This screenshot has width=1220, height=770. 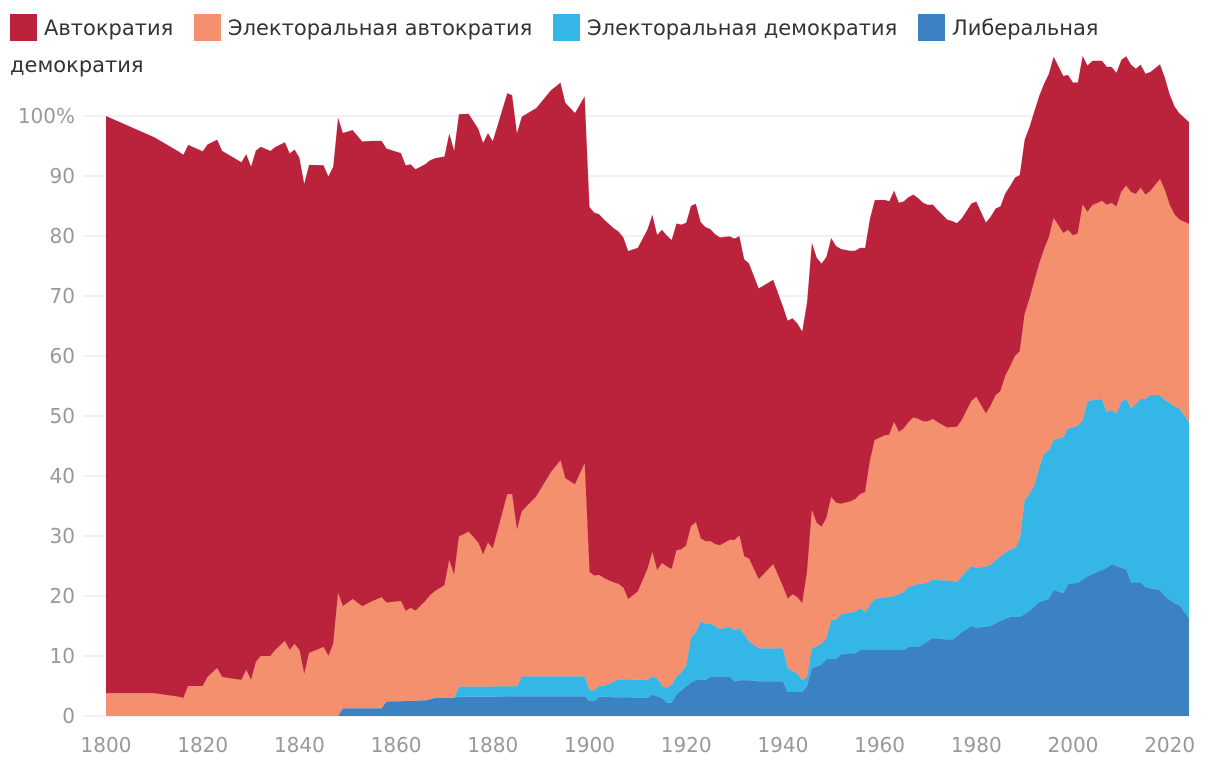 What do you see at coordinates (62, 536) in the screenshot?
I see `y-tick-label: 30` at bounding box center [62, 536].